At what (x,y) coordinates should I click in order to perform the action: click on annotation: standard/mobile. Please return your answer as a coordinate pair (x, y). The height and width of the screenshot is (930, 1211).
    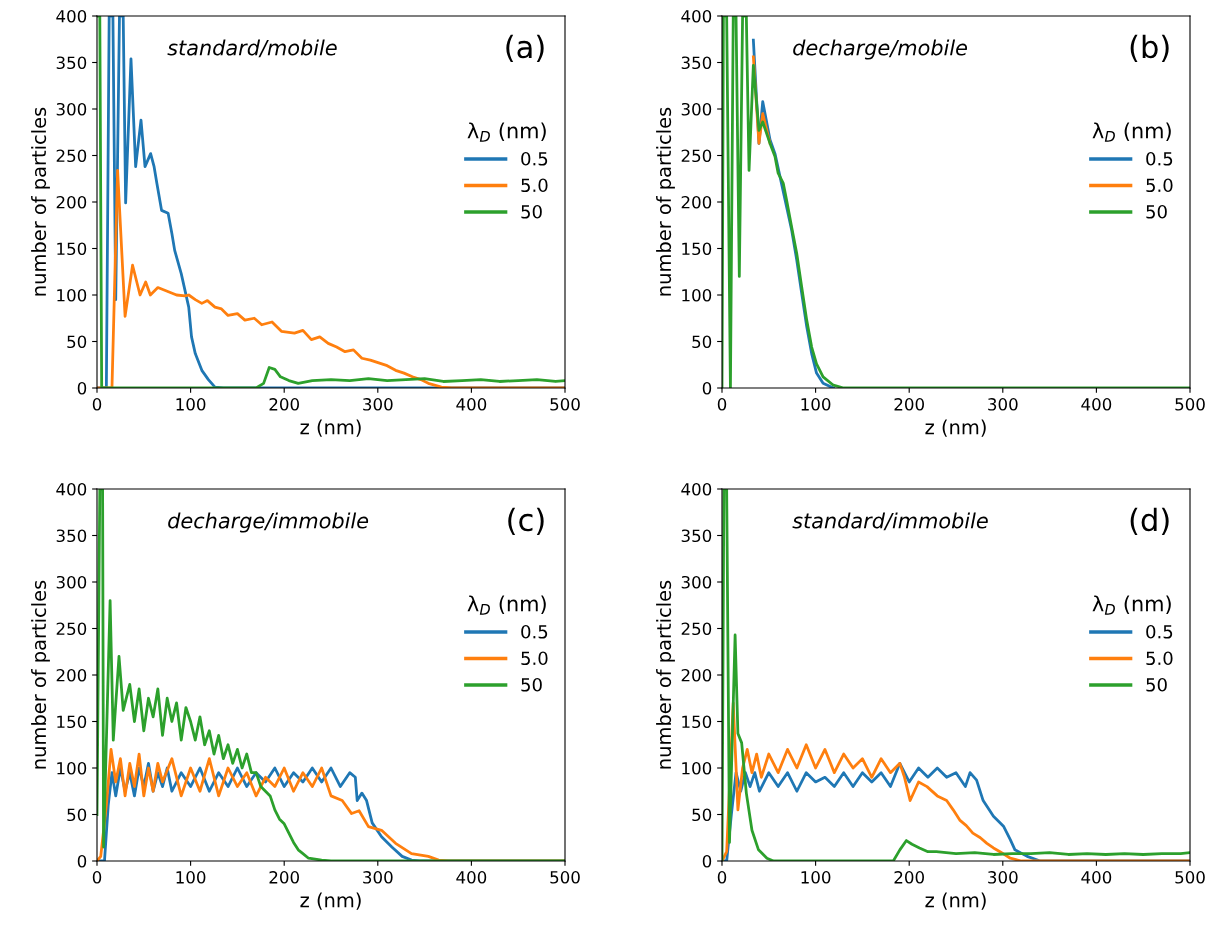
    Looking at the image, I should click on (252, 48).